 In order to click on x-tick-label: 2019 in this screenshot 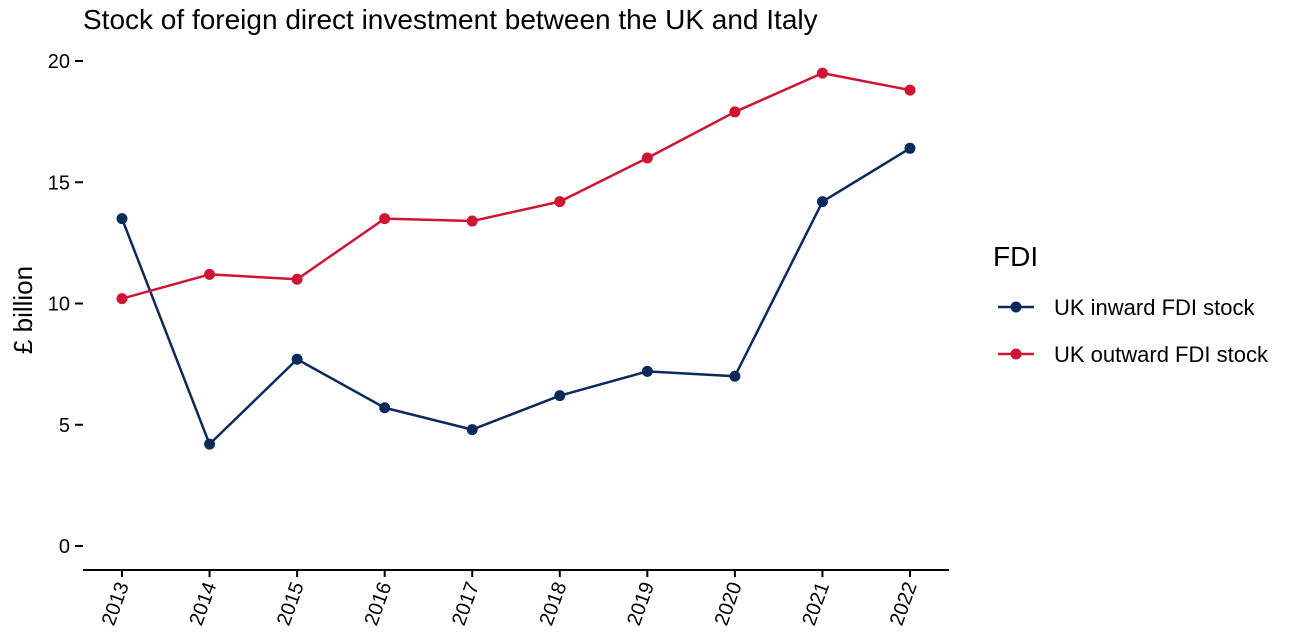, I will do `click(641, 603)`.